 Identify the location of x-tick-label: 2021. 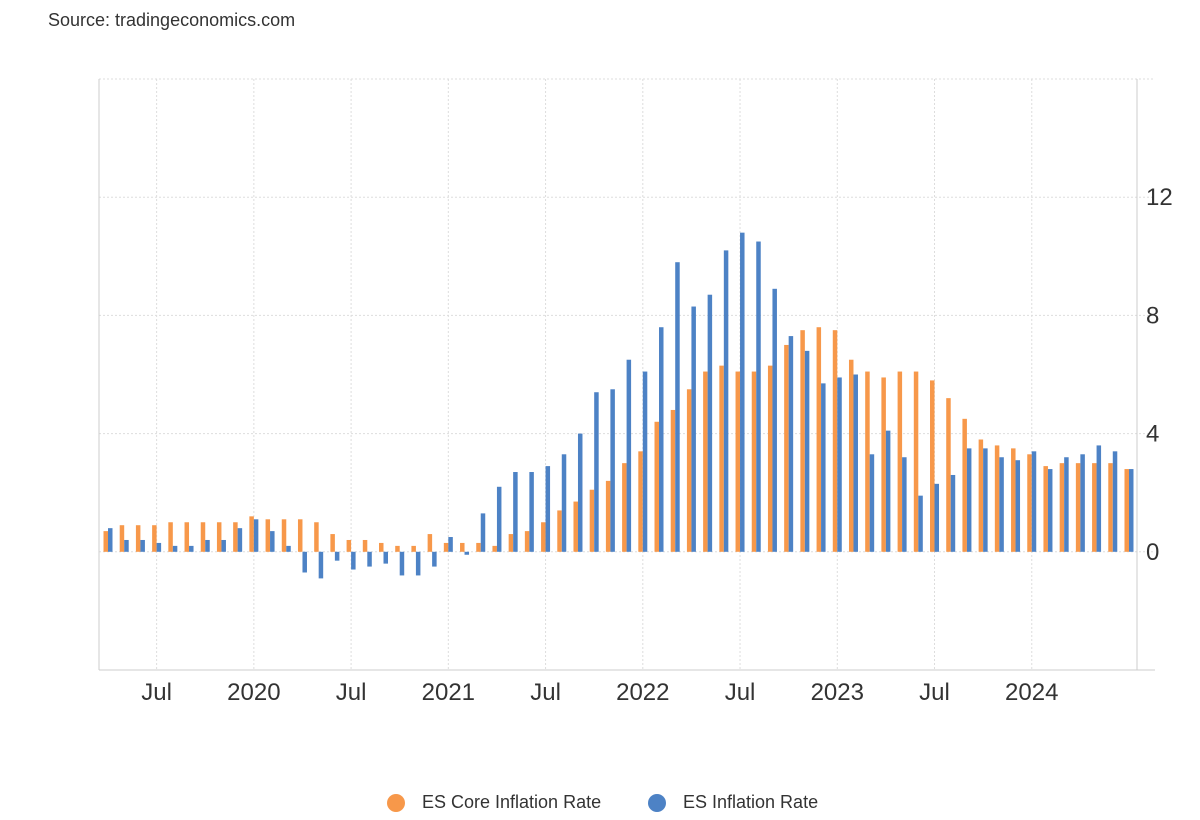
(448, 692).